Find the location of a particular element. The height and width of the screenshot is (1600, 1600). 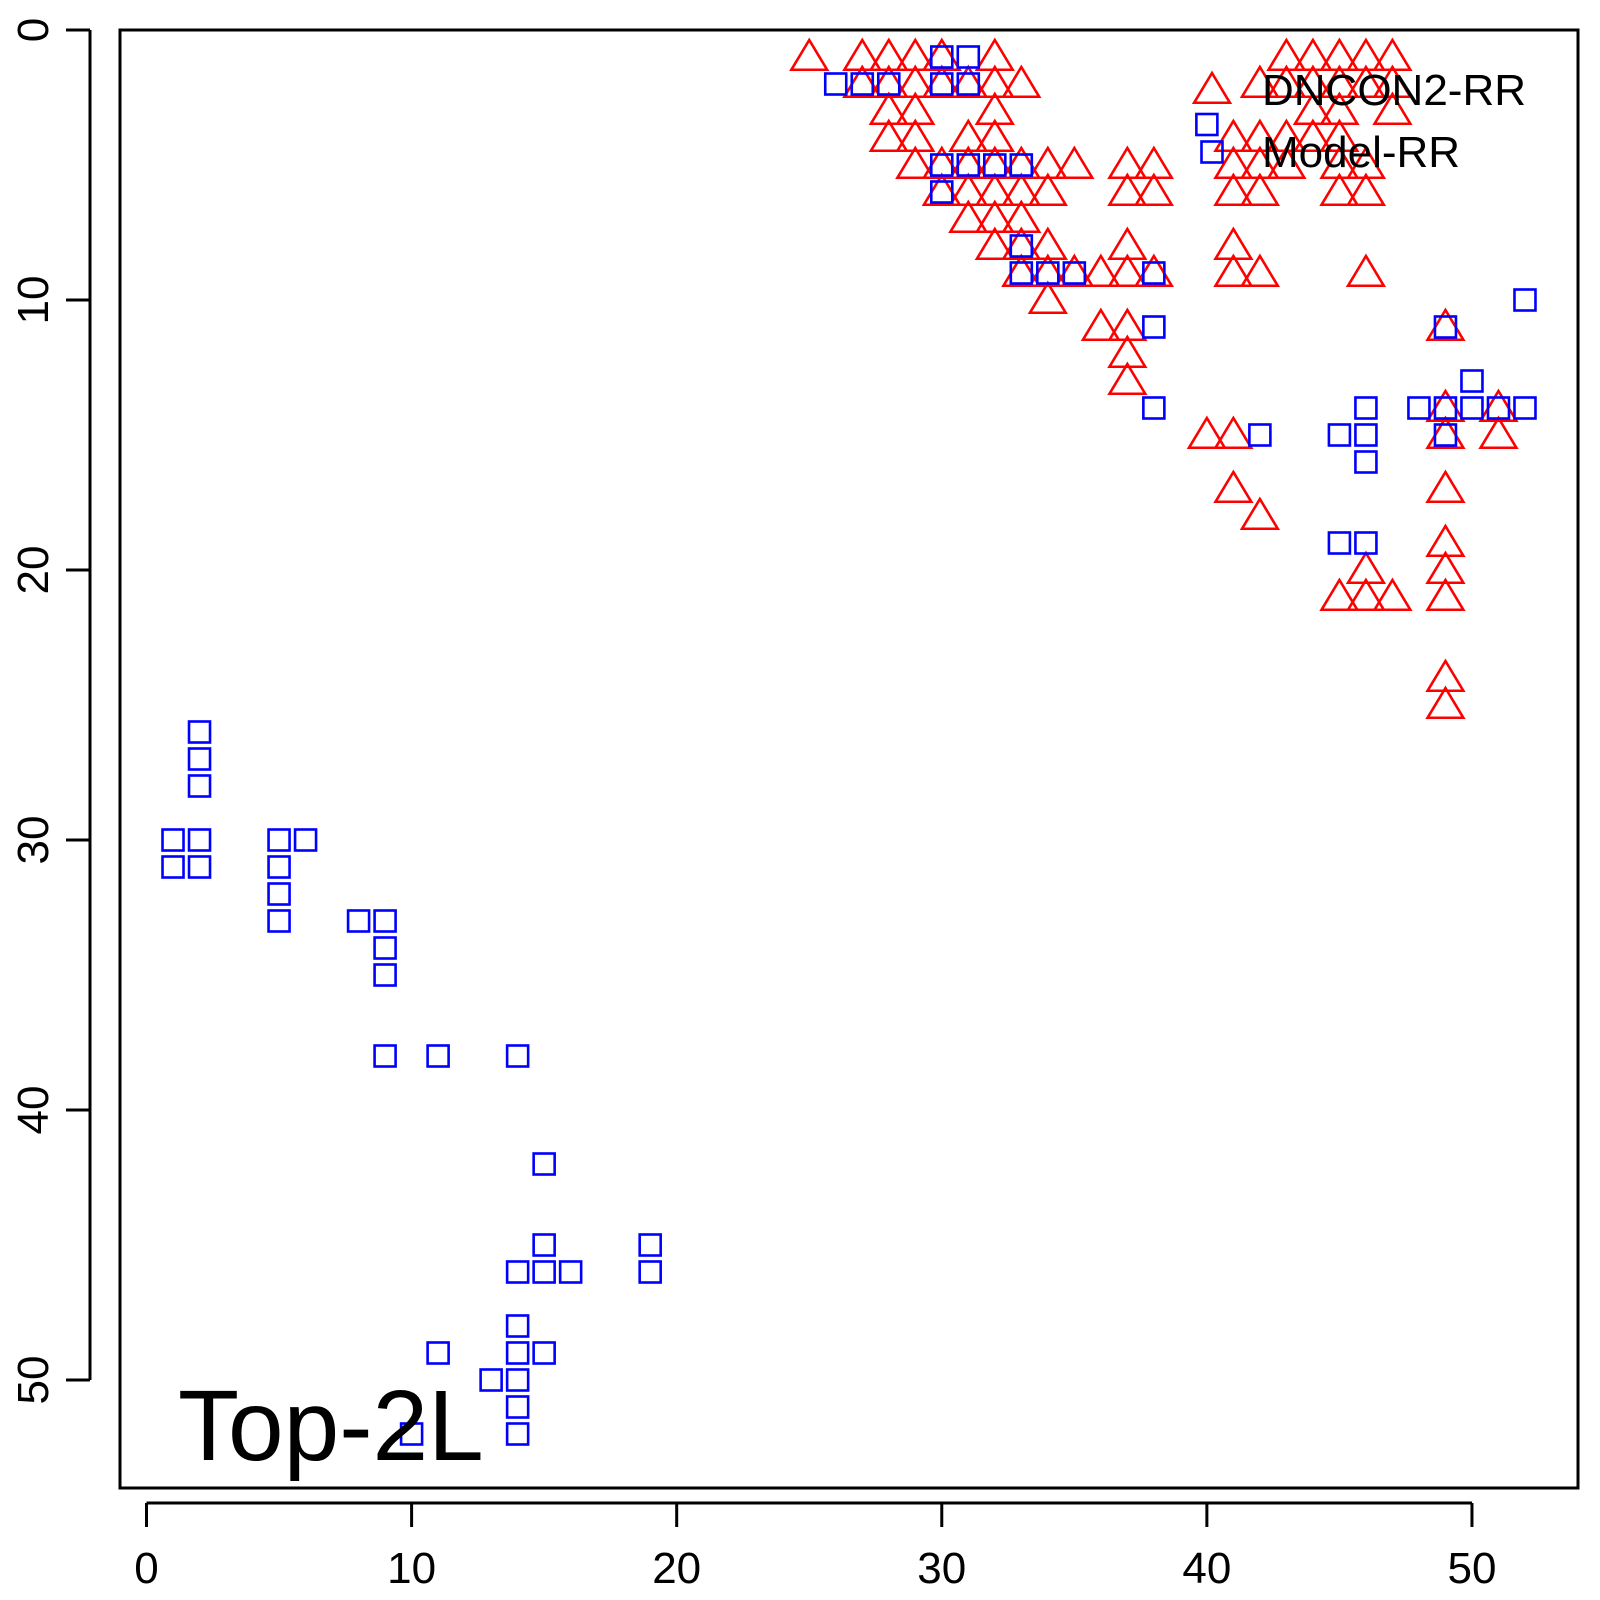

x-tick-label: 50 is located at coordinates (1471, 1568).